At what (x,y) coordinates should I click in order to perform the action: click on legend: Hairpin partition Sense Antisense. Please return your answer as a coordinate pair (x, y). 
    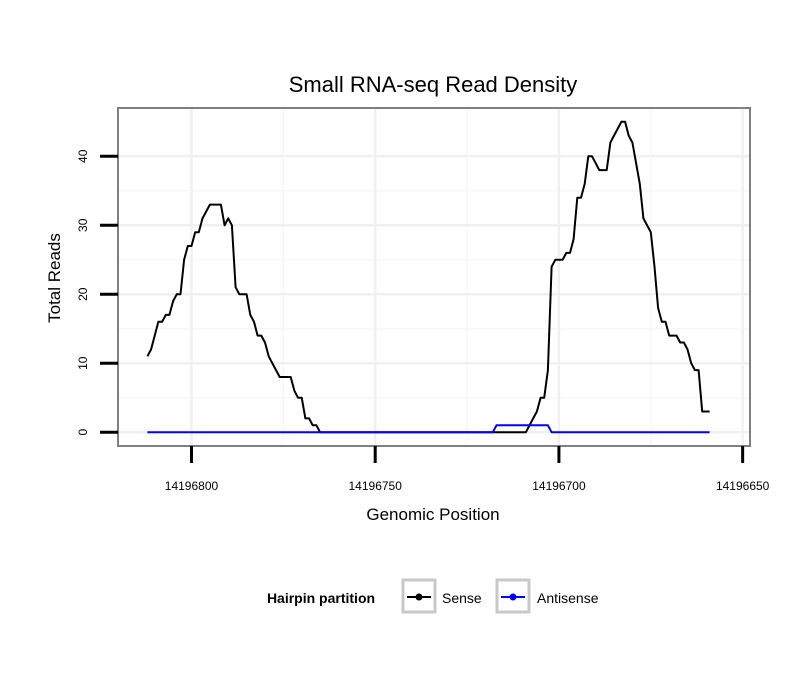
    Looking at the image, I should click on (433, 596).